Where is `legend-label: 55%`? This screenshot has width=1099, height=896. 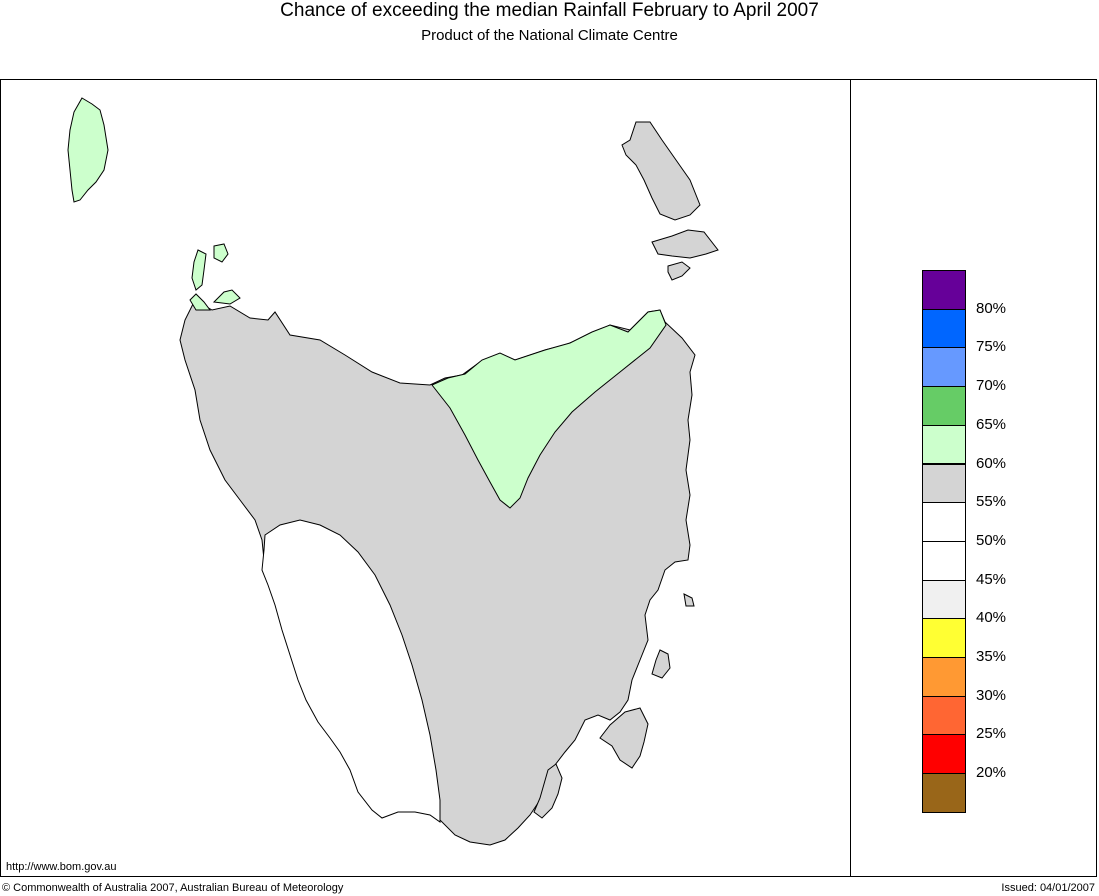 legend-label: 55% is located at coordinates (991, 502).